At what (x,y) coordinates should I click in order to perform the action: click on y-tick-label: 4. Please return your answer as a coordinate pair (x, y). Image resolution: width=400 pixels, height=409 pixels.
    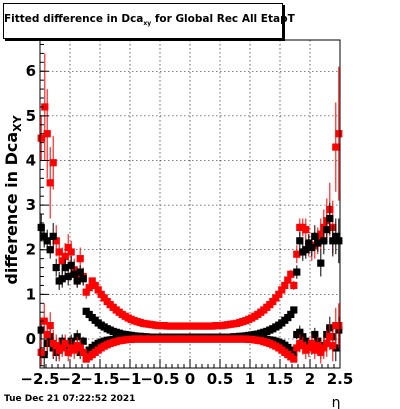
    Looking at the image, I should click on (31, 160).